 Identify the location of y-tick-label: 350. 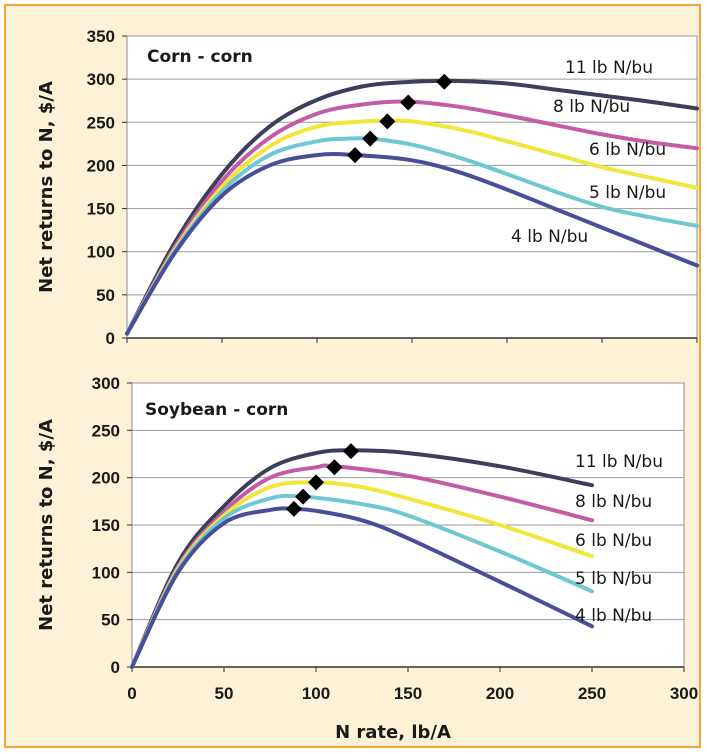
(101, 36).